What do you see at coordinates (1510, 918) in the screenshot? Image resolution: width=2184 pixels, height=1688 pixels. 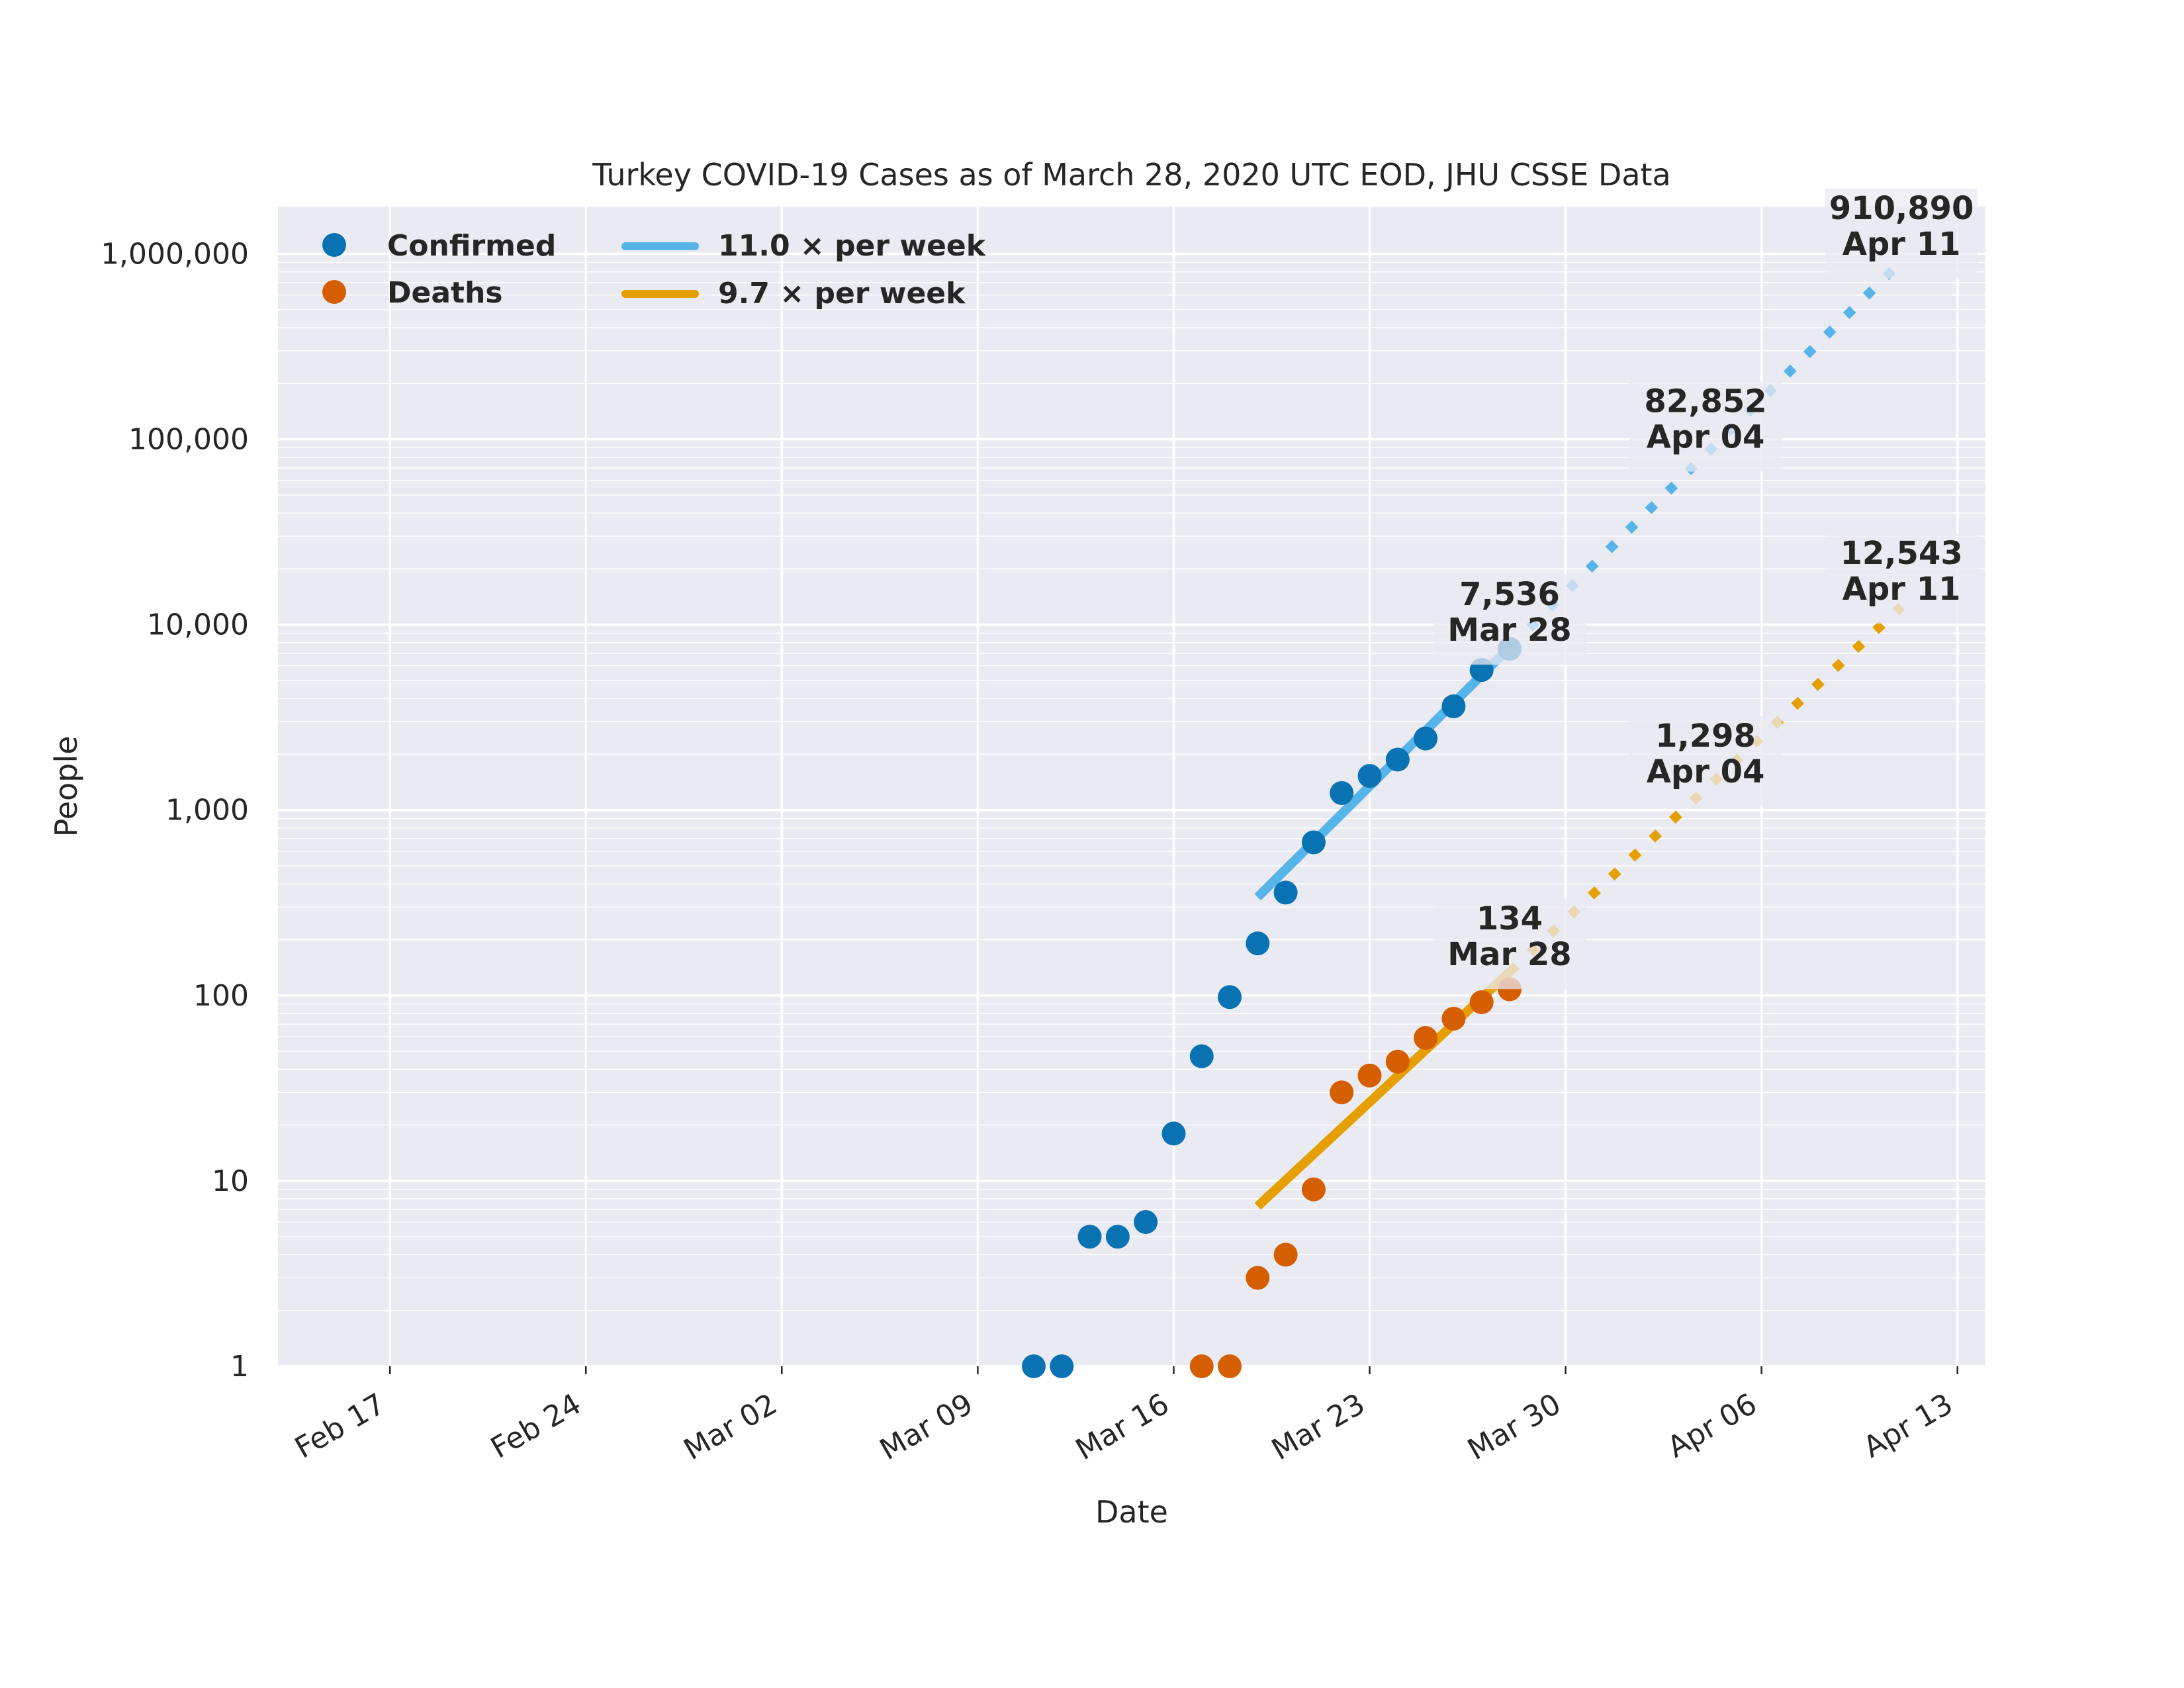 I see `annotation-value: 134` at bounding box center [1510, 918].